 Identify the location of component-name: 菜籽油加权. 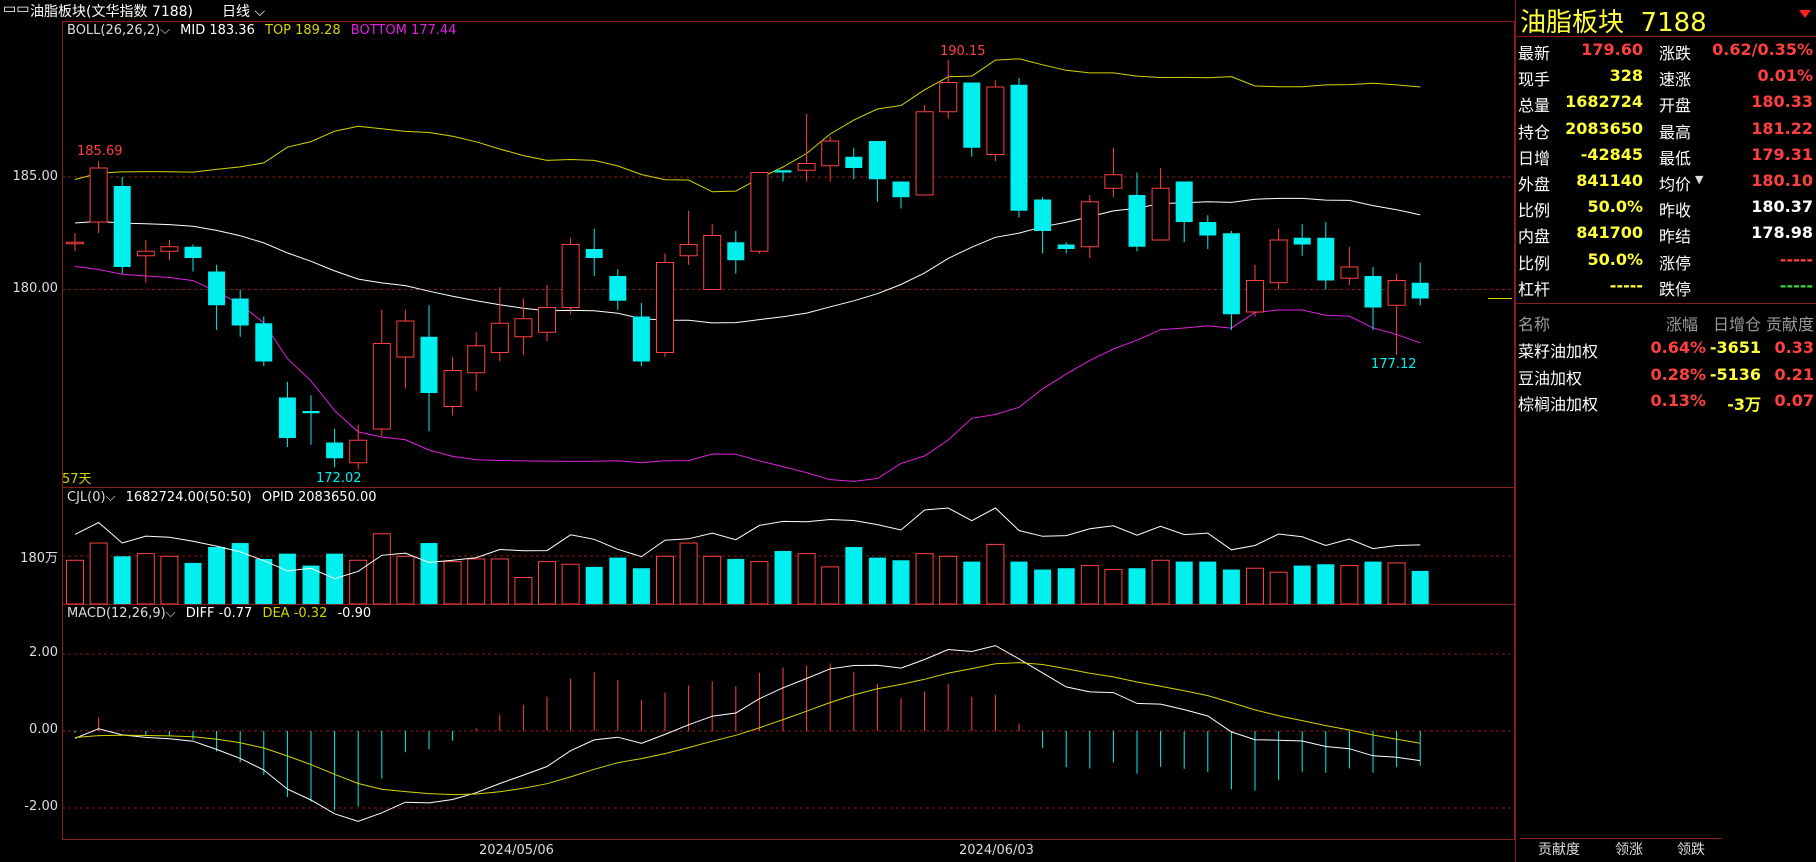
(1558, 351).